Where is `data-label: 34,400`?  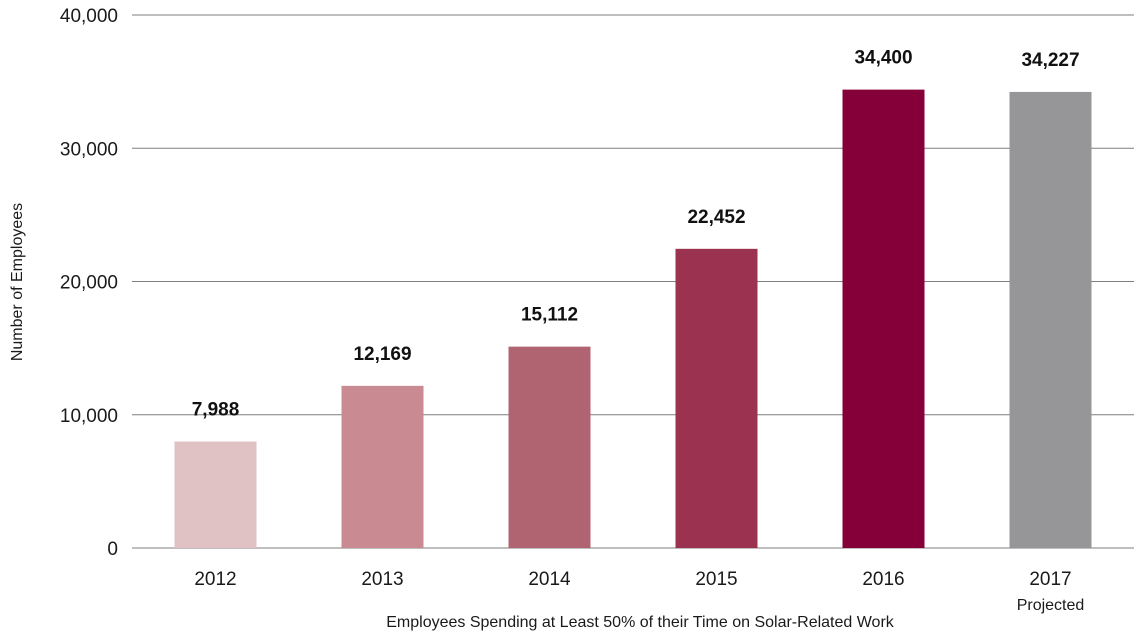
data-label: 34,400 is located at coordinates (883, 58).